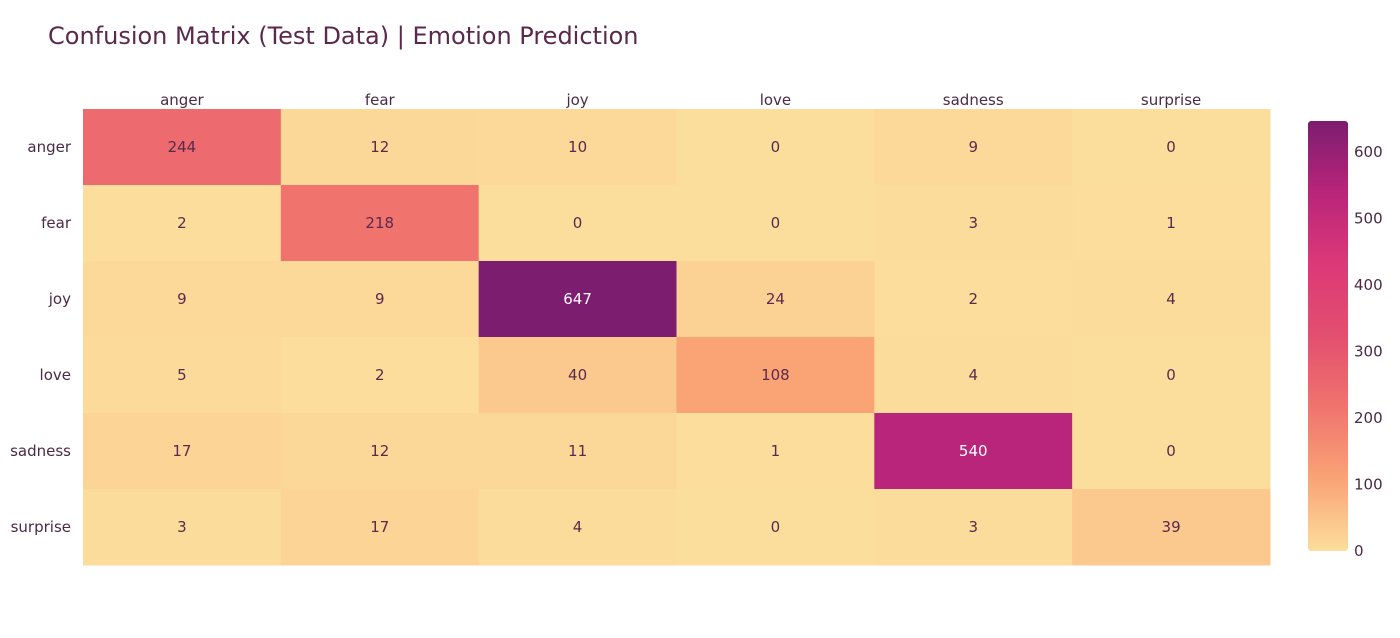  I want to click on x-tick-label: sadness, so click(973, 100).